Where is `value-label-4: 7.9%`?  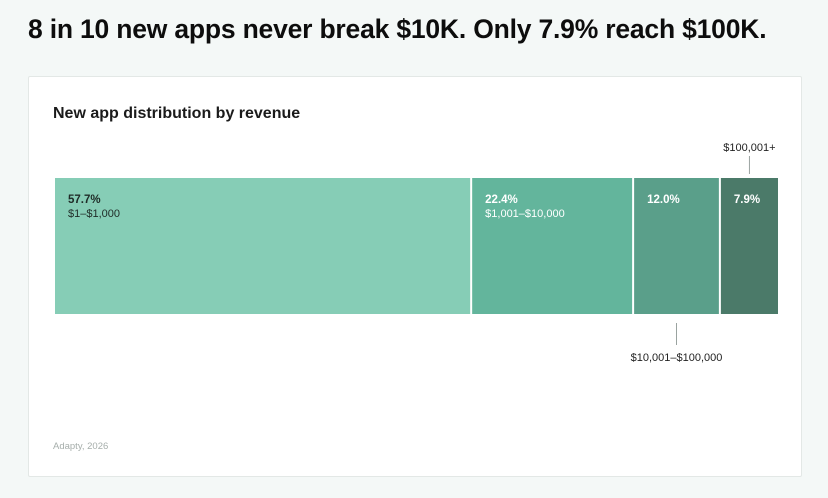 value-label-4: 7.9% is located at coordinates (747, 200).